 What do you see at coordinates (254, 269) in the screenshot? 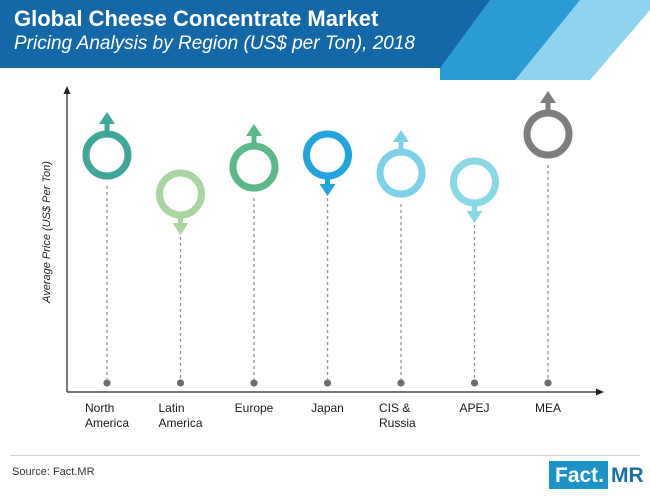
I see `marker-europe: Europe` at bounding box center [254, 269].